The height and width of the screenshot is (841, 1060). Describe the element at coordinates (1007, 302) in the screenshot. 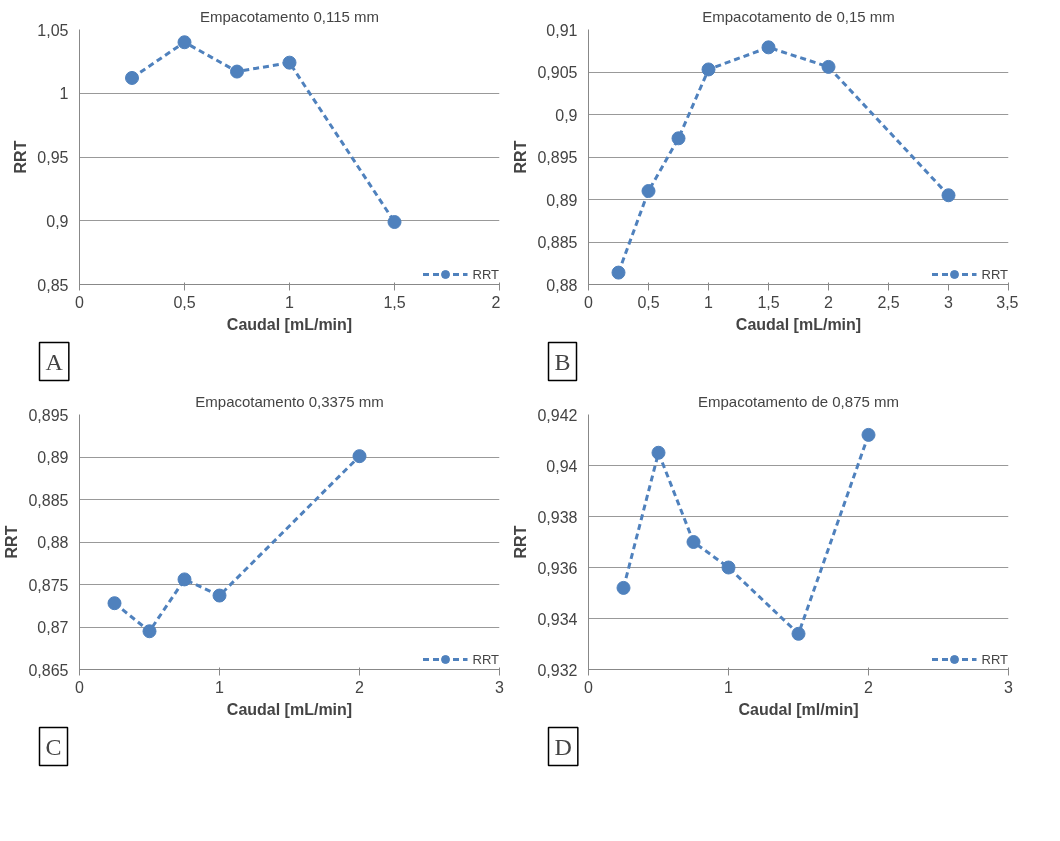

I see `x-tick-label: 3,5` at that location.